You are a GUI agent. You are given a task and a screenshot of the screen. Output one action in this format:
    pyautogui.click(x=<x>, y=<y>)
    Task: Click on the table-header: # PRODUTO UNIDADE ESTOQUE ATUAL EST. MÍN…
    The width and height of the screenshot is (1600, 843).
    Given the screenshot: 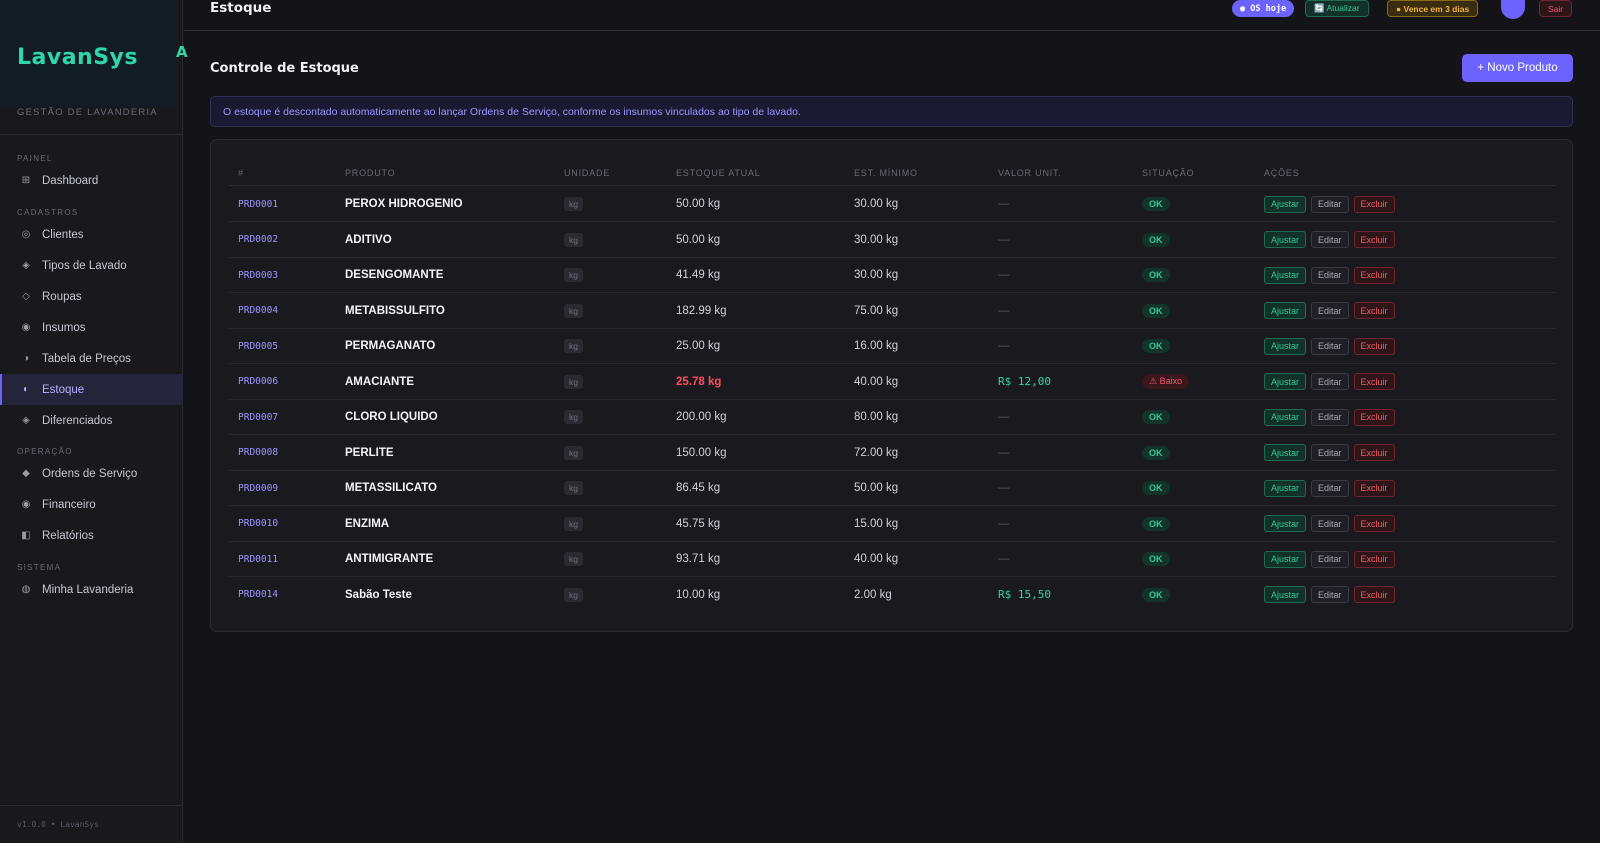 What is the action you would take?
    pyautogui.click(x=892, y=177)
    